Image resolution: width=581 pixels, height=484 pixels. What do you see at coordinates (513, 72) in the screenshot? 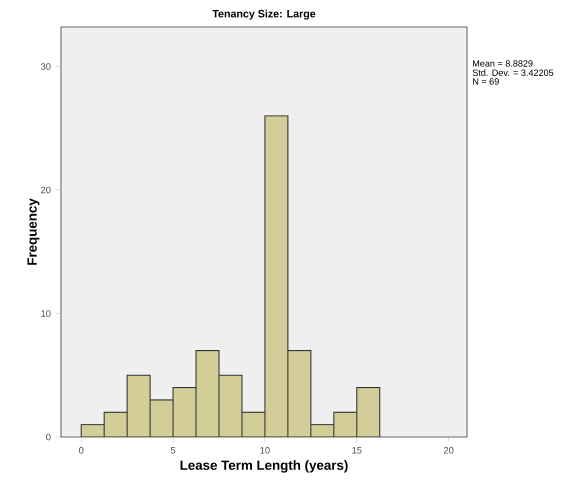
I see `text: Std. Dev. = 3.42205` at bounding box center [513, 72].